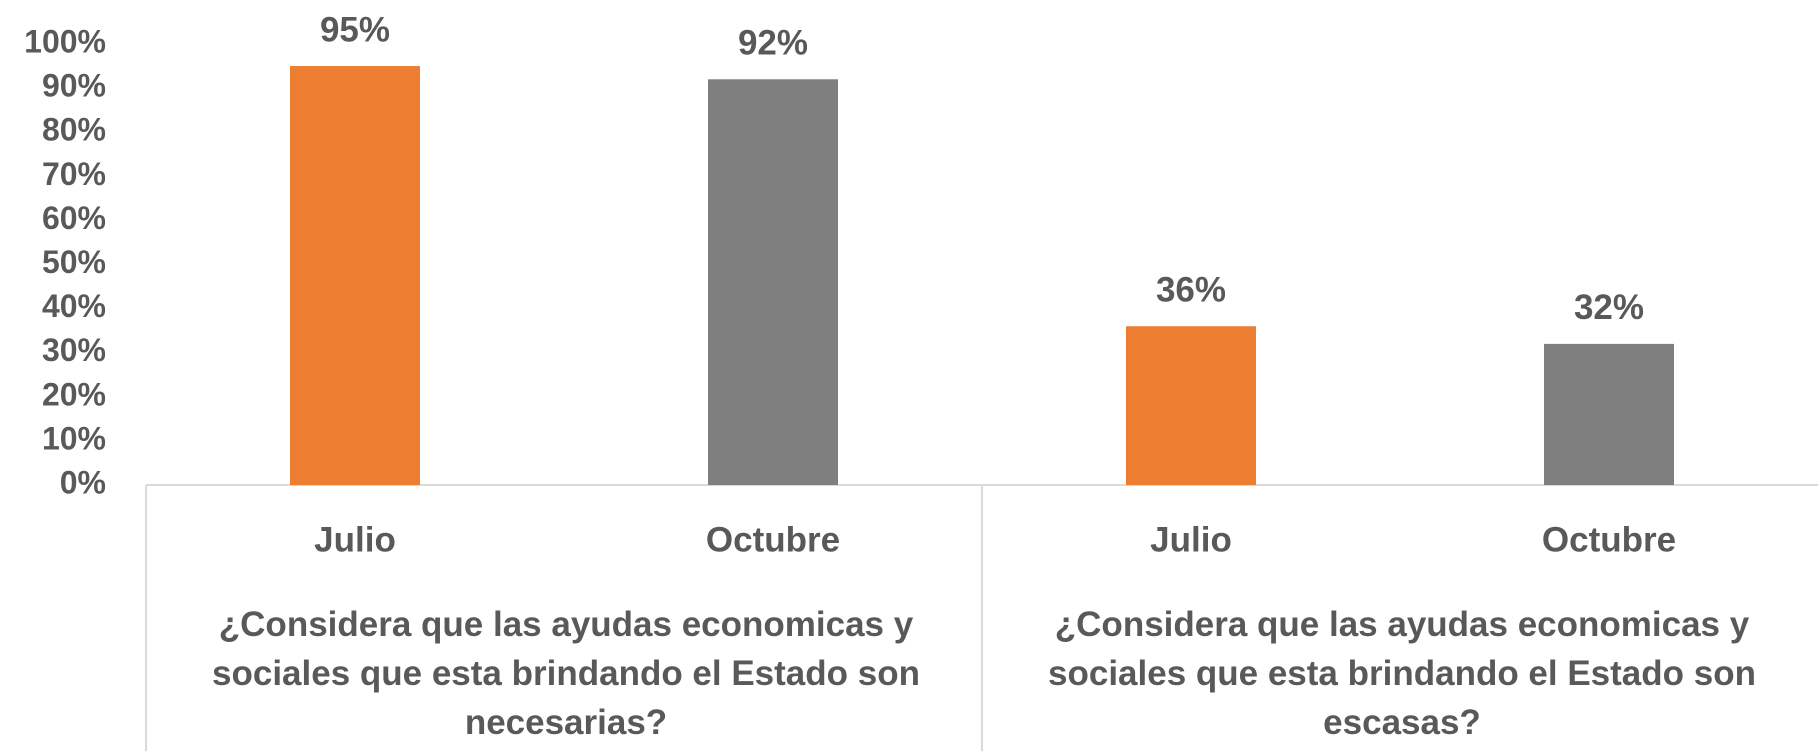 The width and height of the screenshot is (1818, 751). Describe the element at coordinates (74, 86) in the screenshot. I see `y-tick-label: 90%` at that location.